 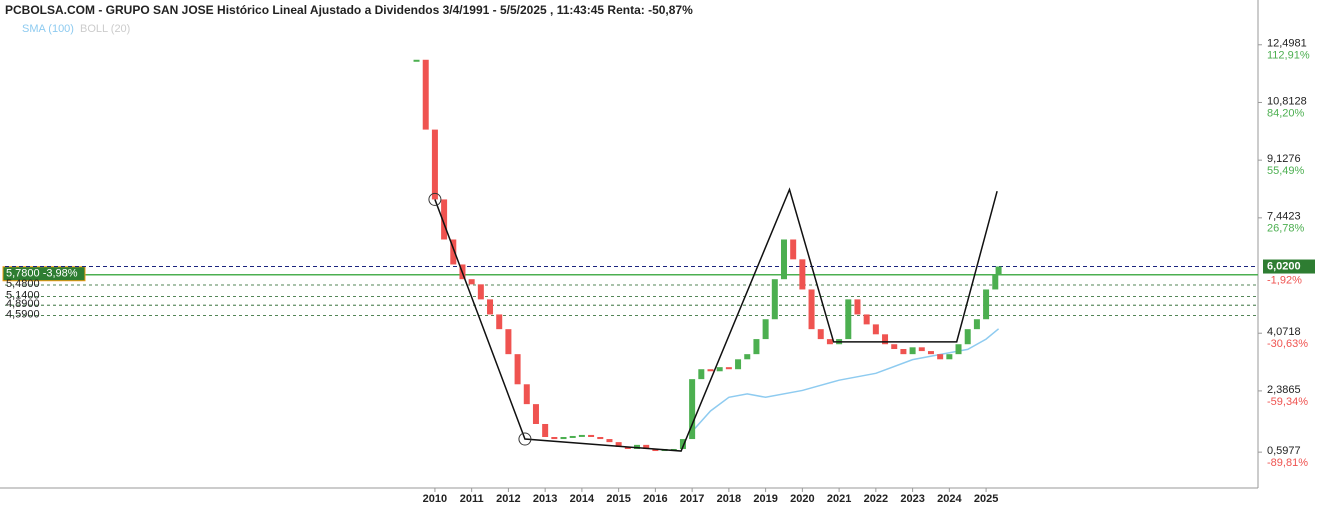 I want to click on level-label: 5,4800, so click(x=23, y=284).